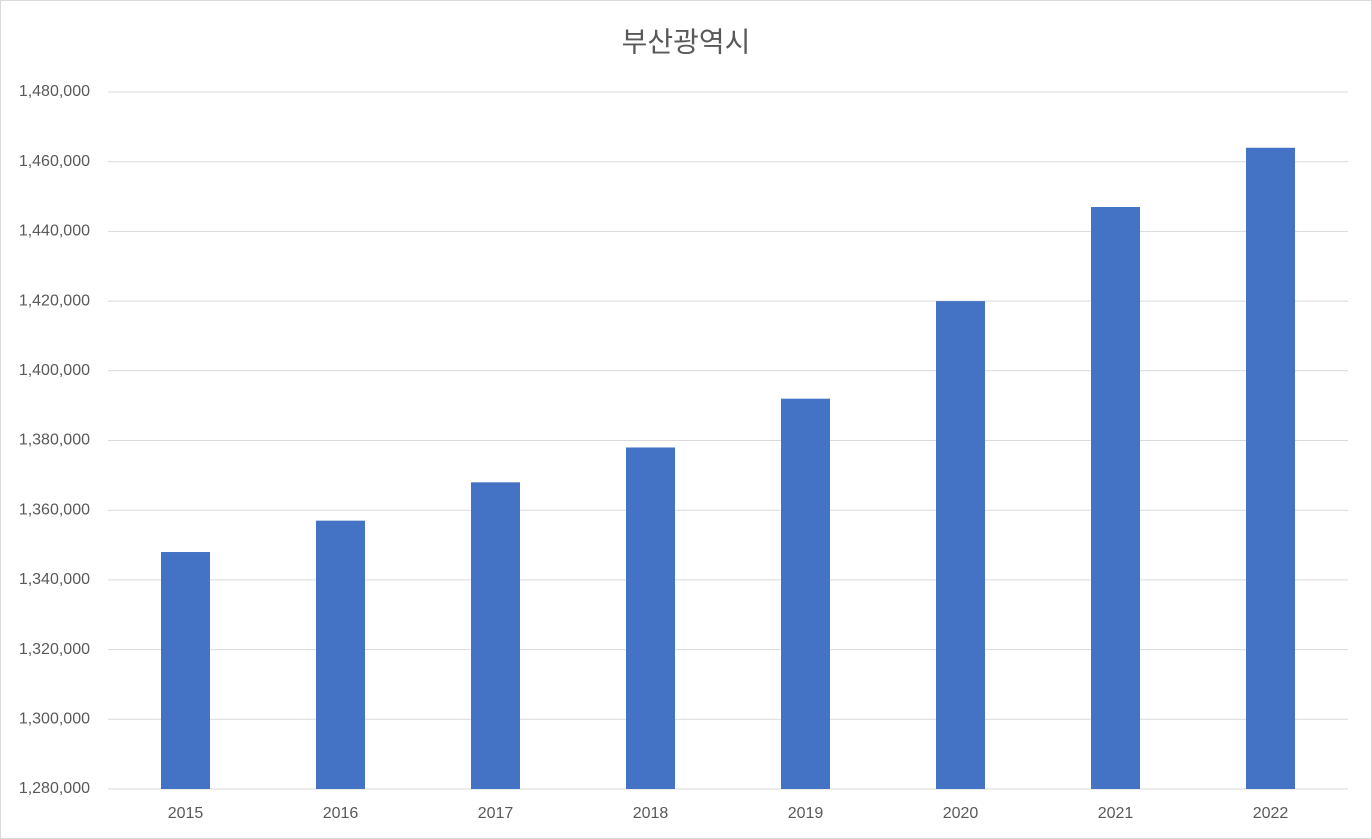  Describe the element at coordinates (1116, 813) in the screenshot. I see `x-tick-label: 2021` at that location.